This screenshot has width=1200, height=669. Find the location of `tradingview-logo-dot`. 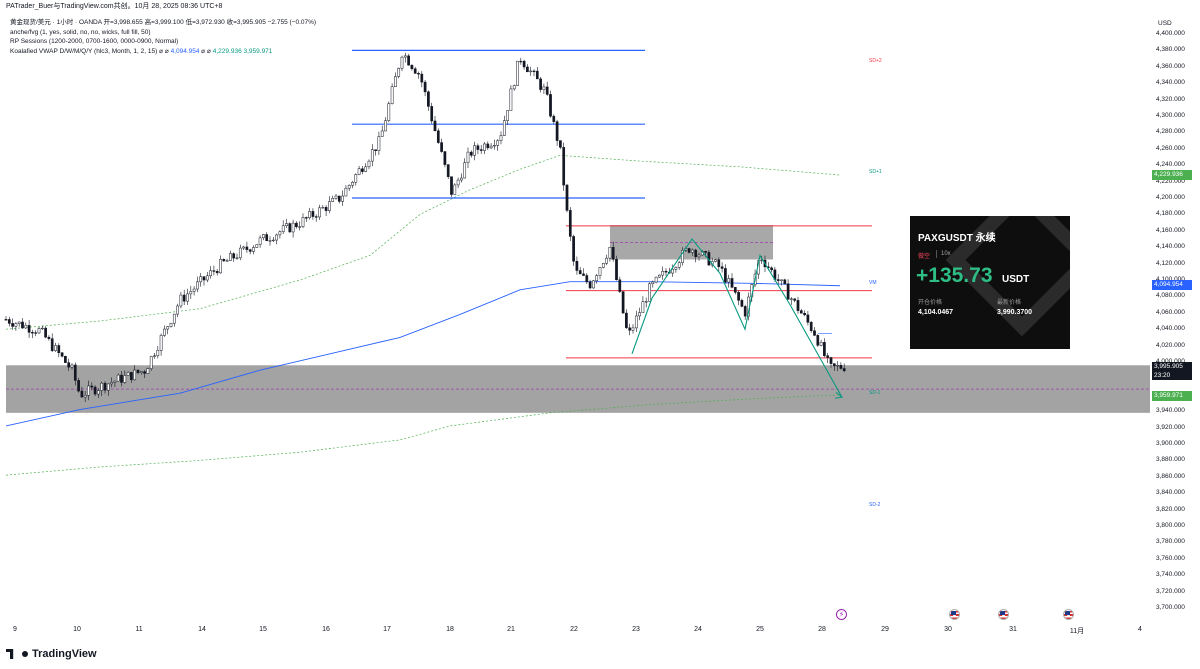

tradingview-logo-dot is located at coordinates (25, 654).